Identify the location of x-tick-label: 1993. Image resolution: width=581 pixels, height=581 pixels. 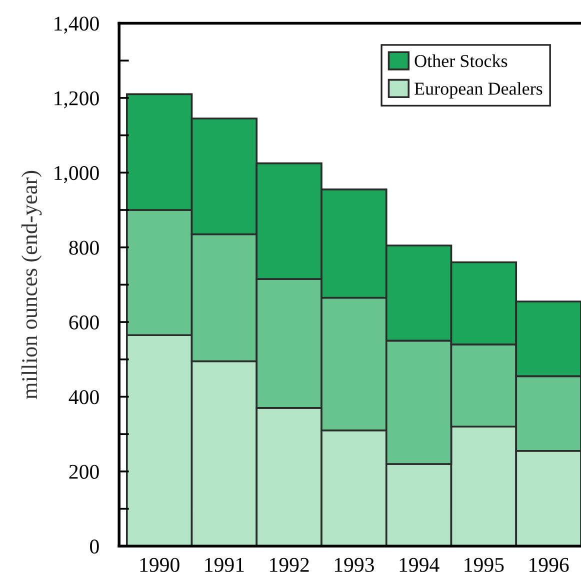
(354, 565).